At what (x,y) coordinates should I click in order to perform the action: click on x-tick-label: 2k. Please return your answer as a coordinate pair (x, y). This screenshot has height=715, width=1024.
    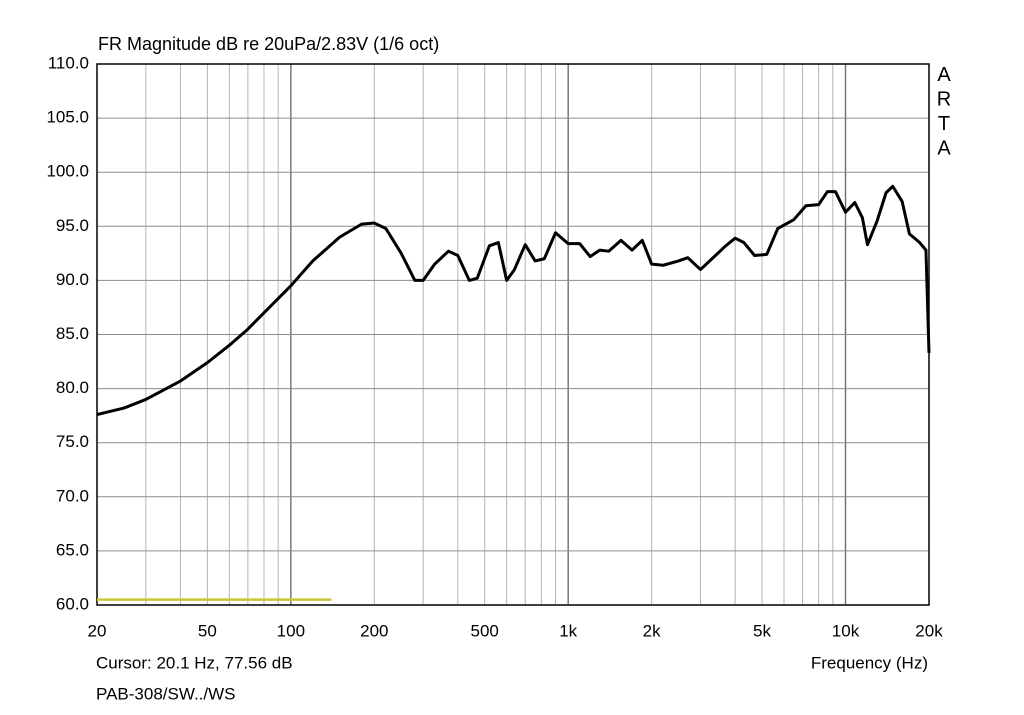
    Looking at the image, I should click on (652, 630).